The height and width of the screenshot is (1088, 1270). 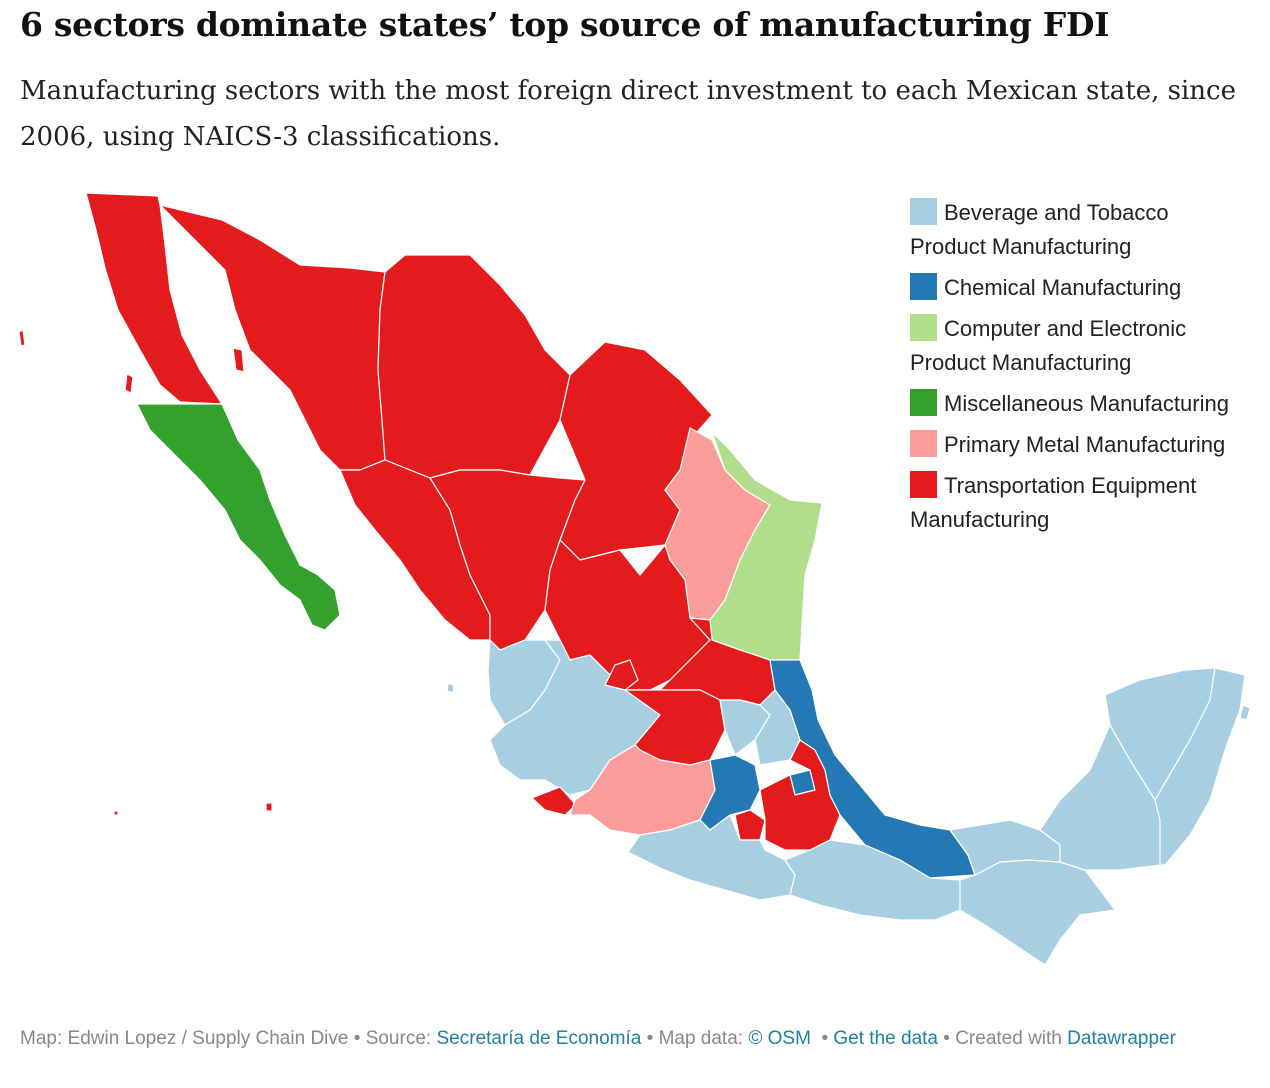 What do you see at coordinates (1037, 912) in the screenshot?
I see `region-chiapas` at bounding box center [1037, 912].